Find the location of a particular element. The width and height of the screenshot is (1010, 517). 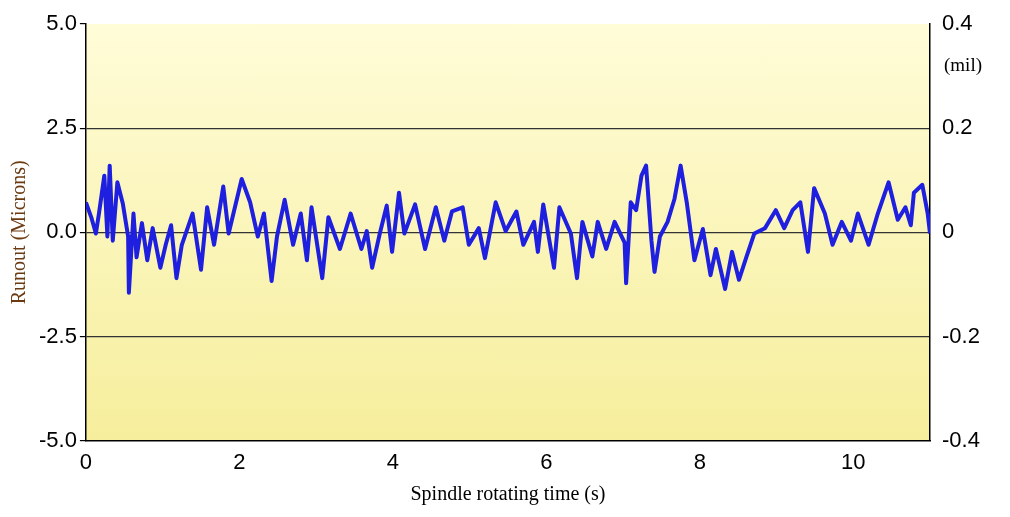

x-tick-label: 0 is located at coordinates (86, 461).